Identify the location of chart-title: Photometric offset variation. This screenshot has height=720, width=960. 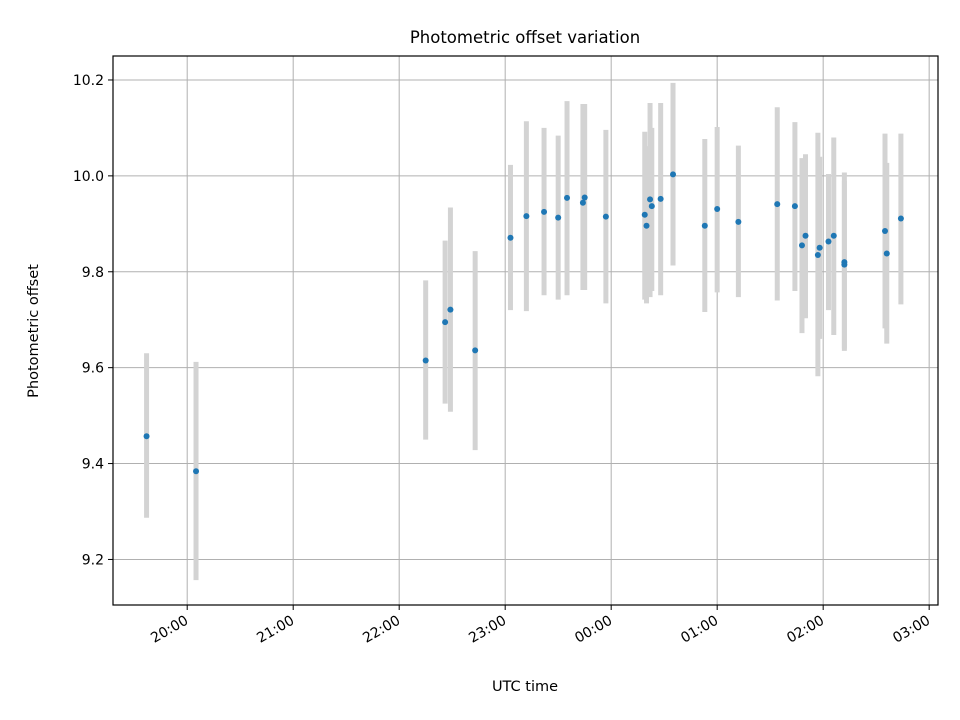
(525, 37).